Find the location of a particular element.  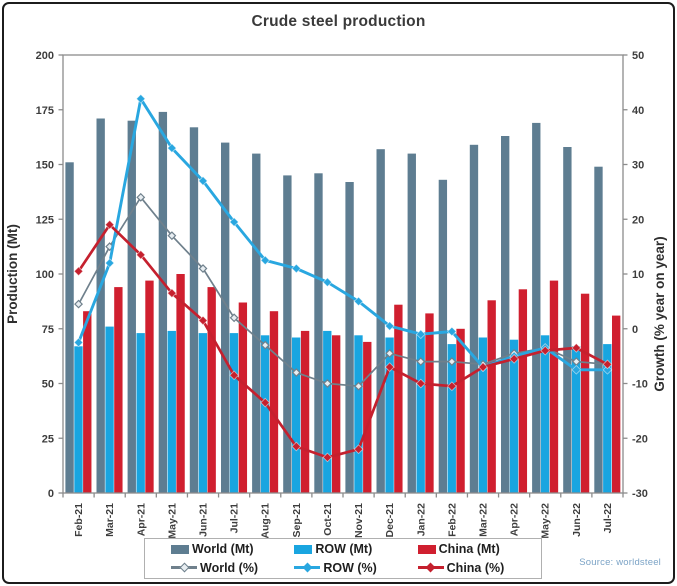

y-axis-tick-label: 100 is located at coordinates (45, 275).